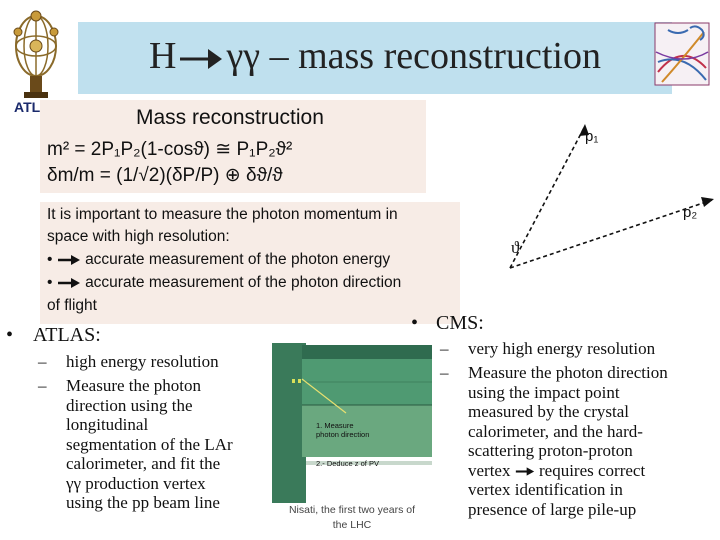 The height and width of the screenshot is (540, 720). What do you see at coordinates (134, 385) in the screenshot?
I see `atlas-item-2-line: Measure the photon` at bounding box center [134, 385].